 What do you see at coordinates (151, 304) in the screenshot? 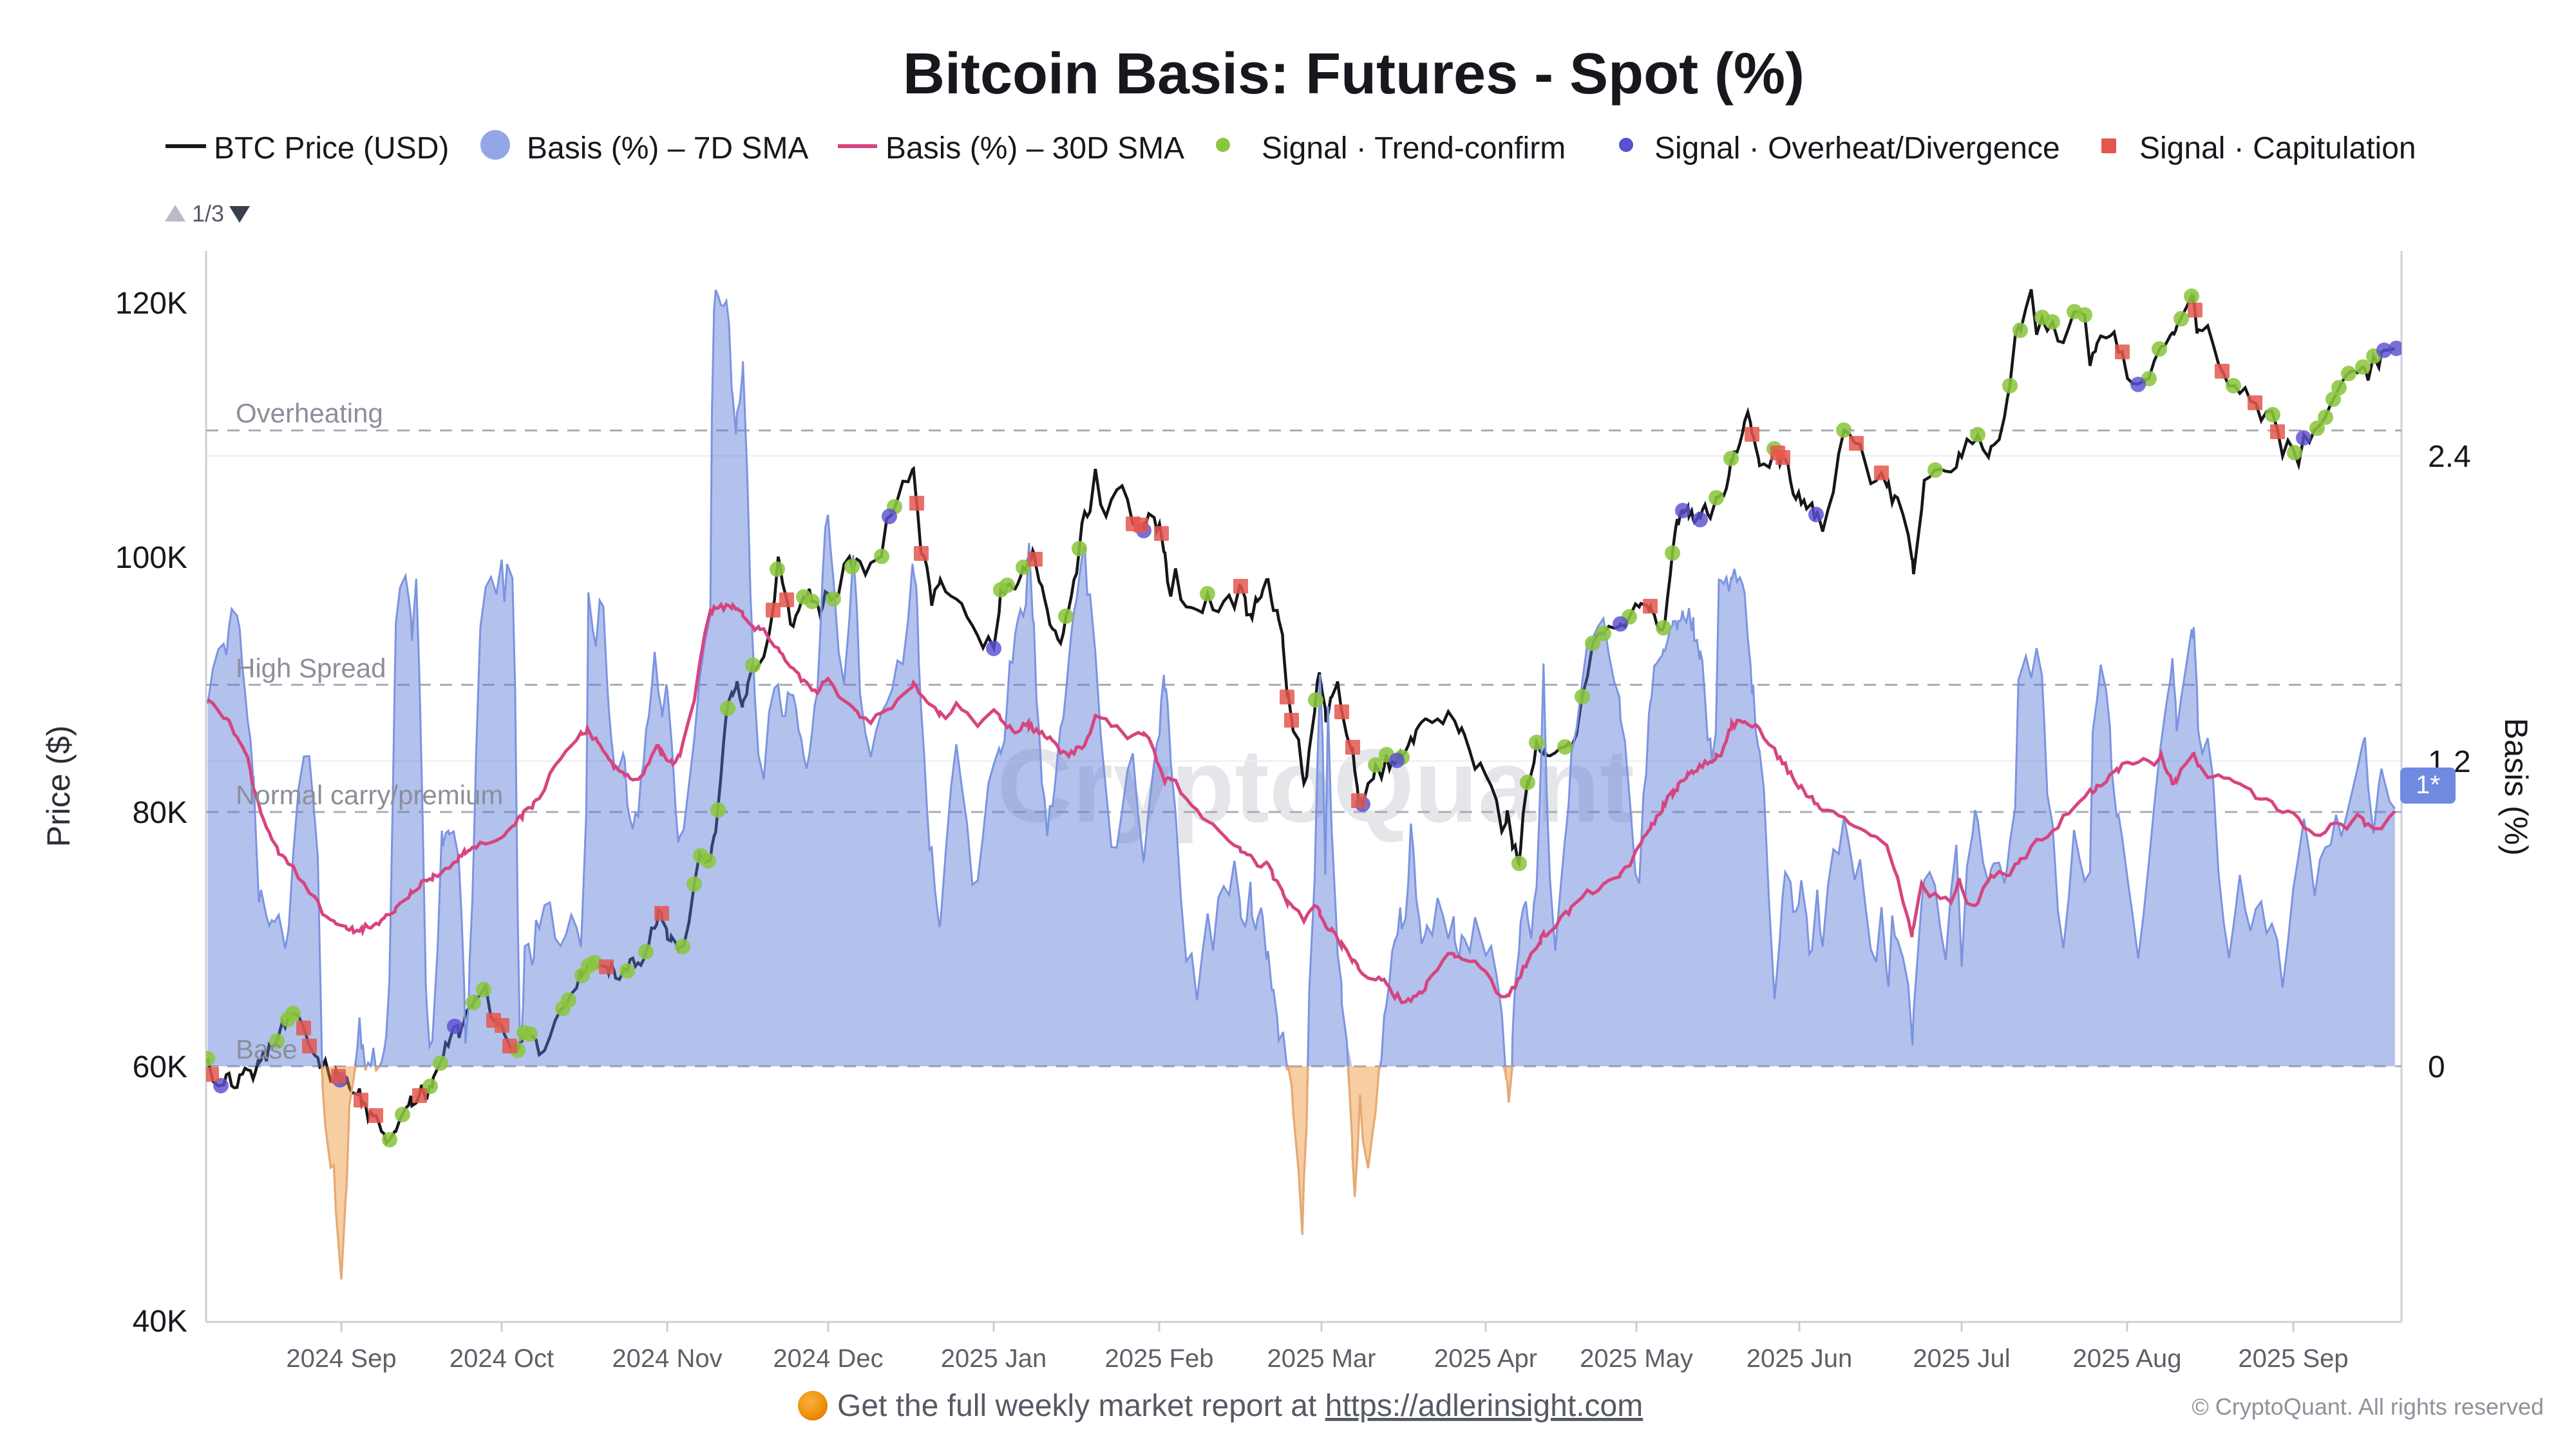
I see `svg-text: 120K` at bounding box center [151, 304].